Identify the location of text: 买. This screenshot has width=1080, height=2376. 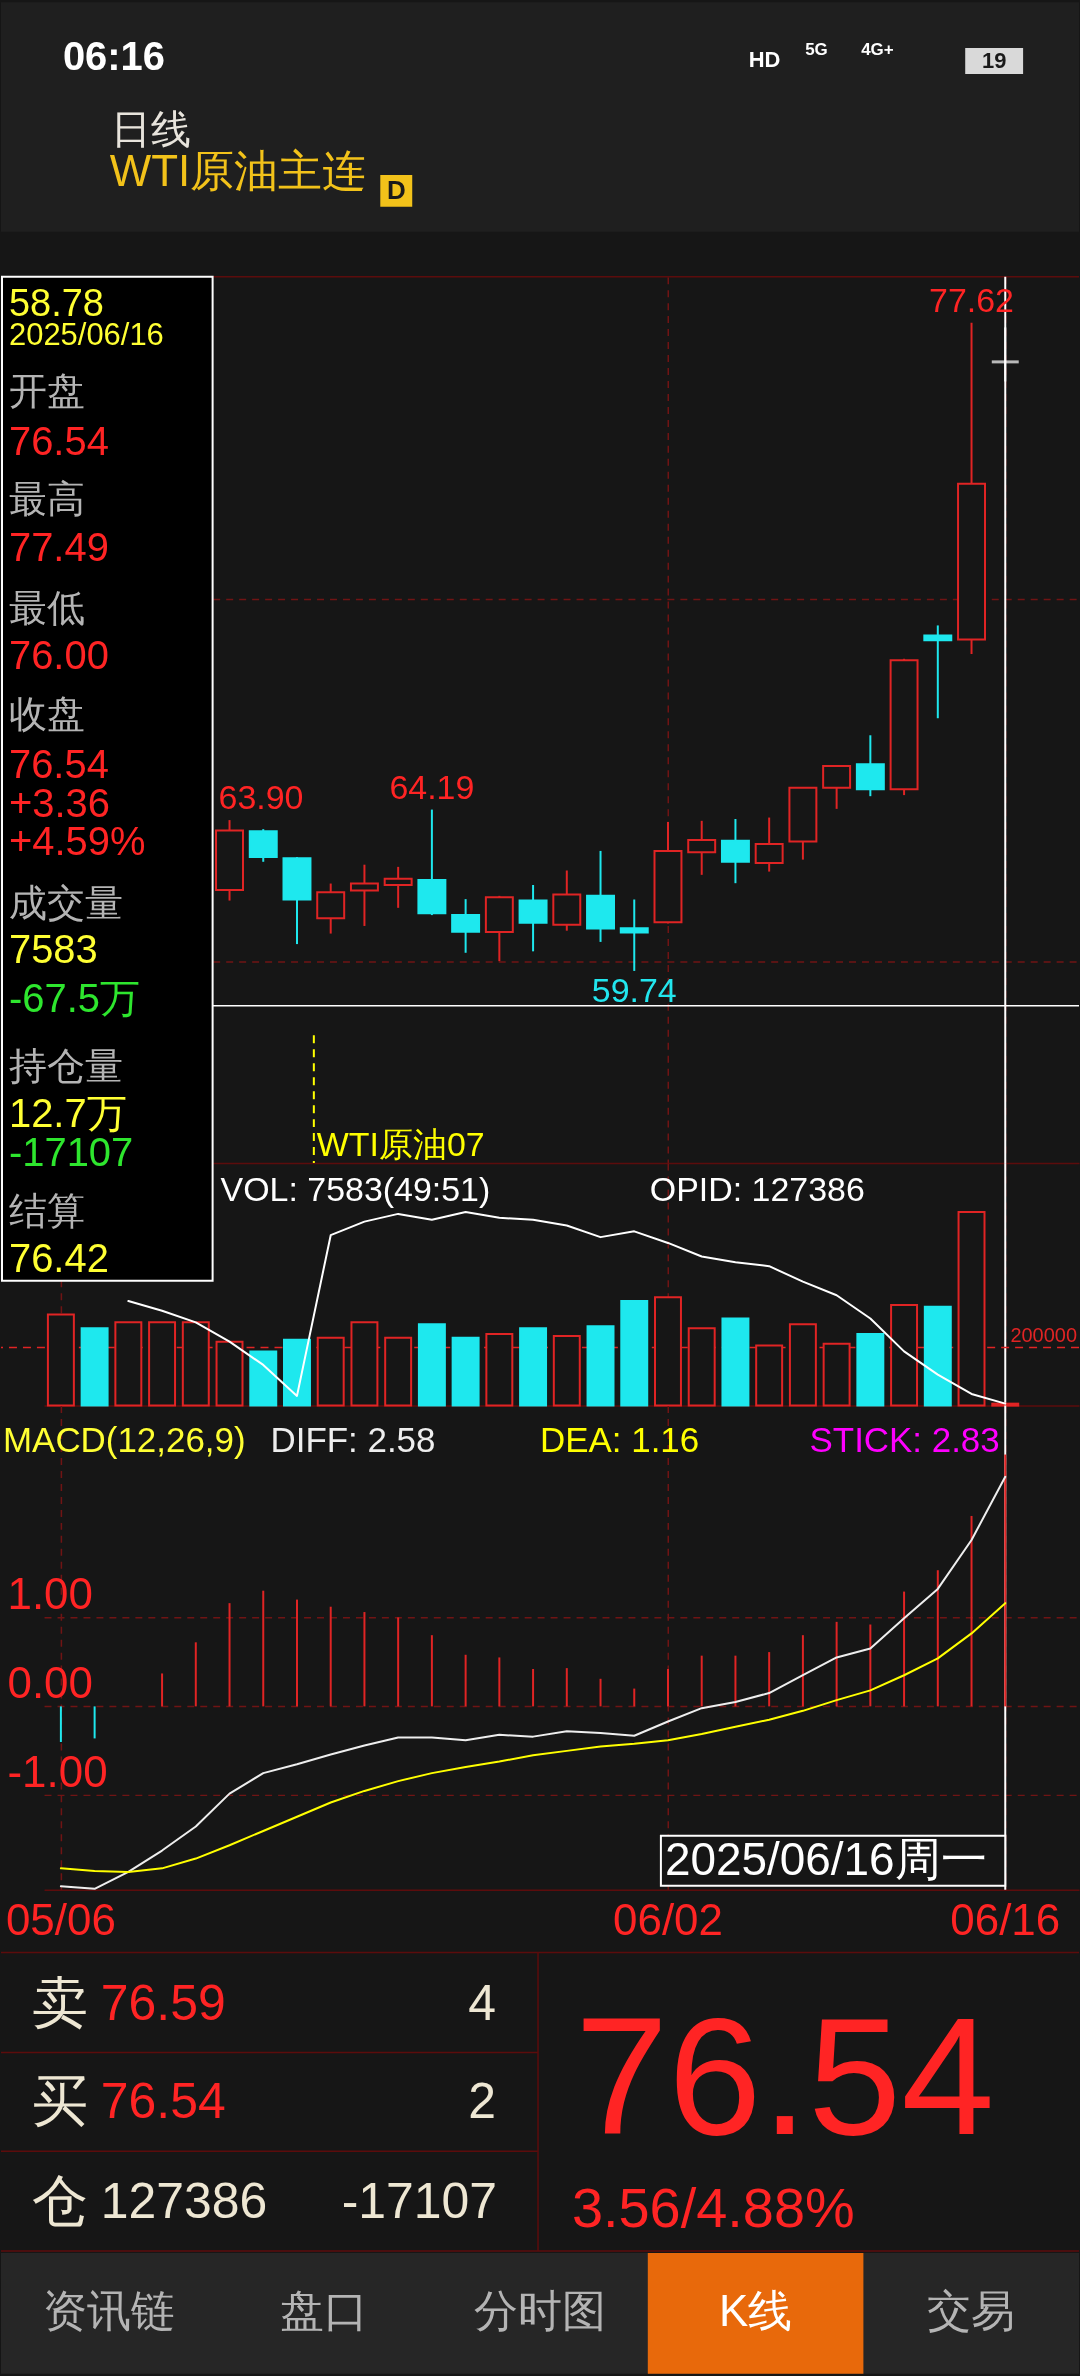
(59, 2101).